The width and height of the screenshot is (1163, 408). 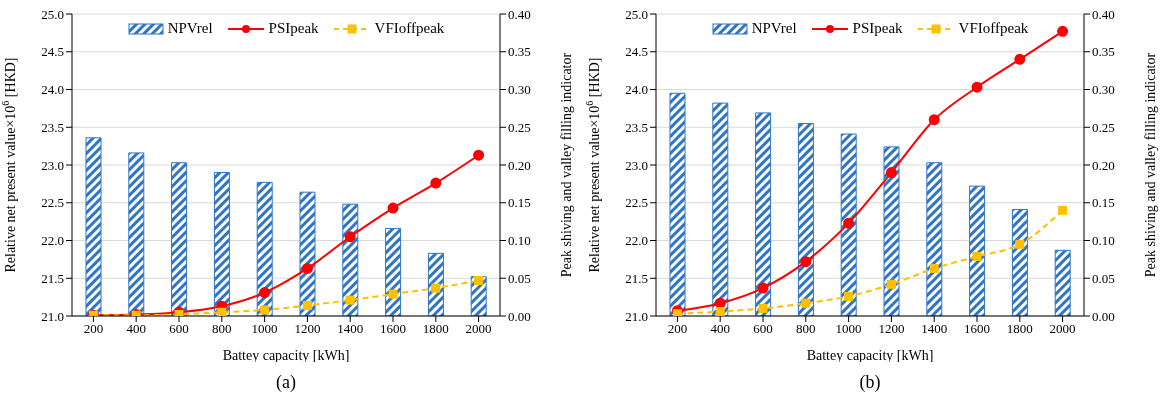 What do you see at coordinates (870, 382) in the screenshot?
I see `text: (b)` at bounding box center [870, 382].